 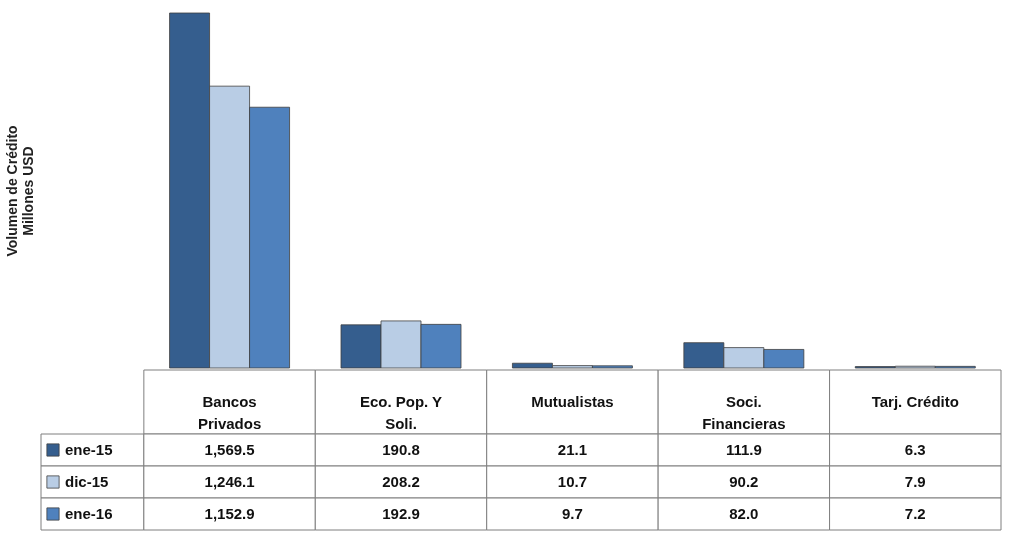 What do you see at coordinates (744, 513) in the screenshot?
I see `data-label: 82.0` at bounding box center [744, 513].